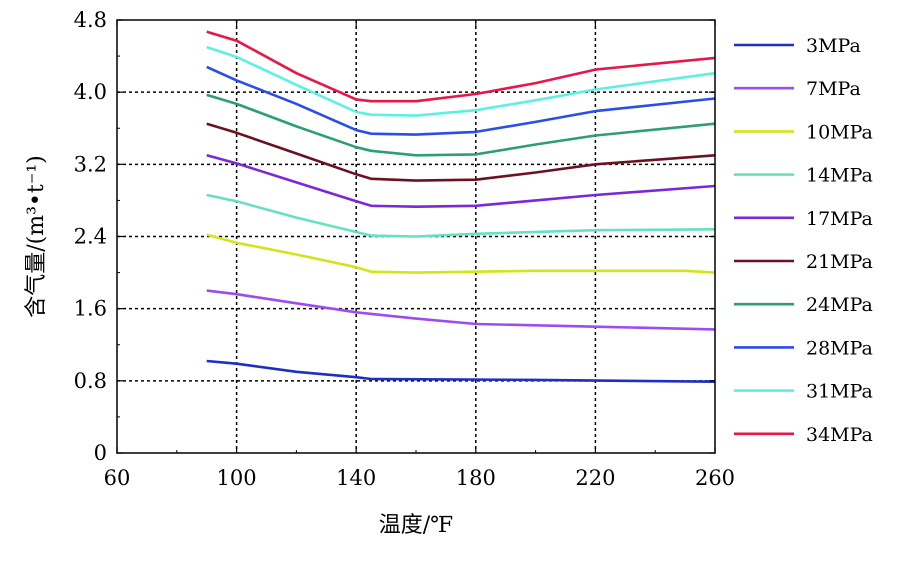  Describe the element at coordinates (237, 478) in the screenshot. I see `x-tick-label: 100` at that location.